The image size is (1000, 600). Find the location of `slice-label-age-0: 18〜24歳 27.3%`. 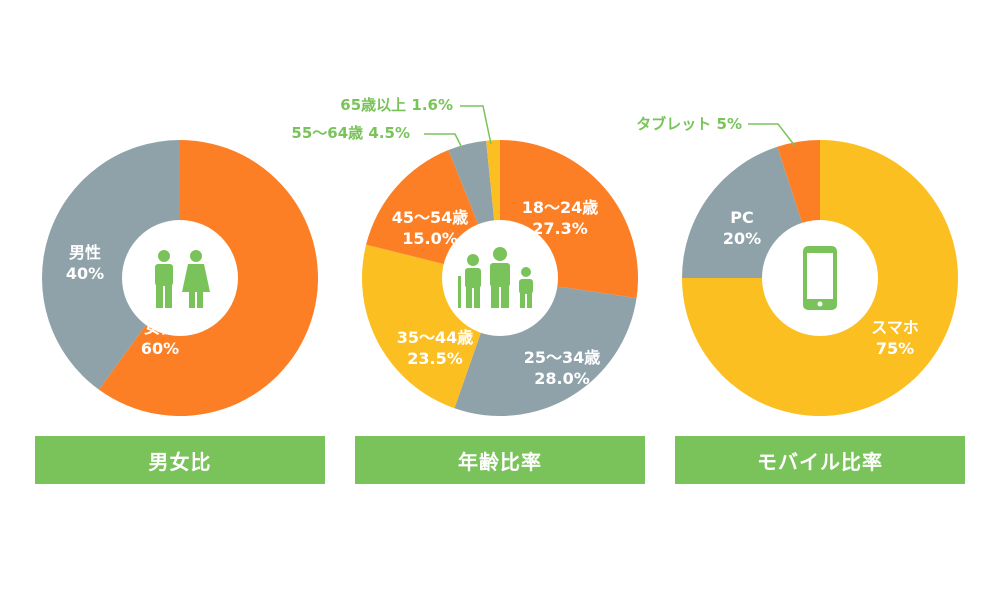

slice-label-age-0: 18〜24歳 27.3% is located at coordinates (560, 218).